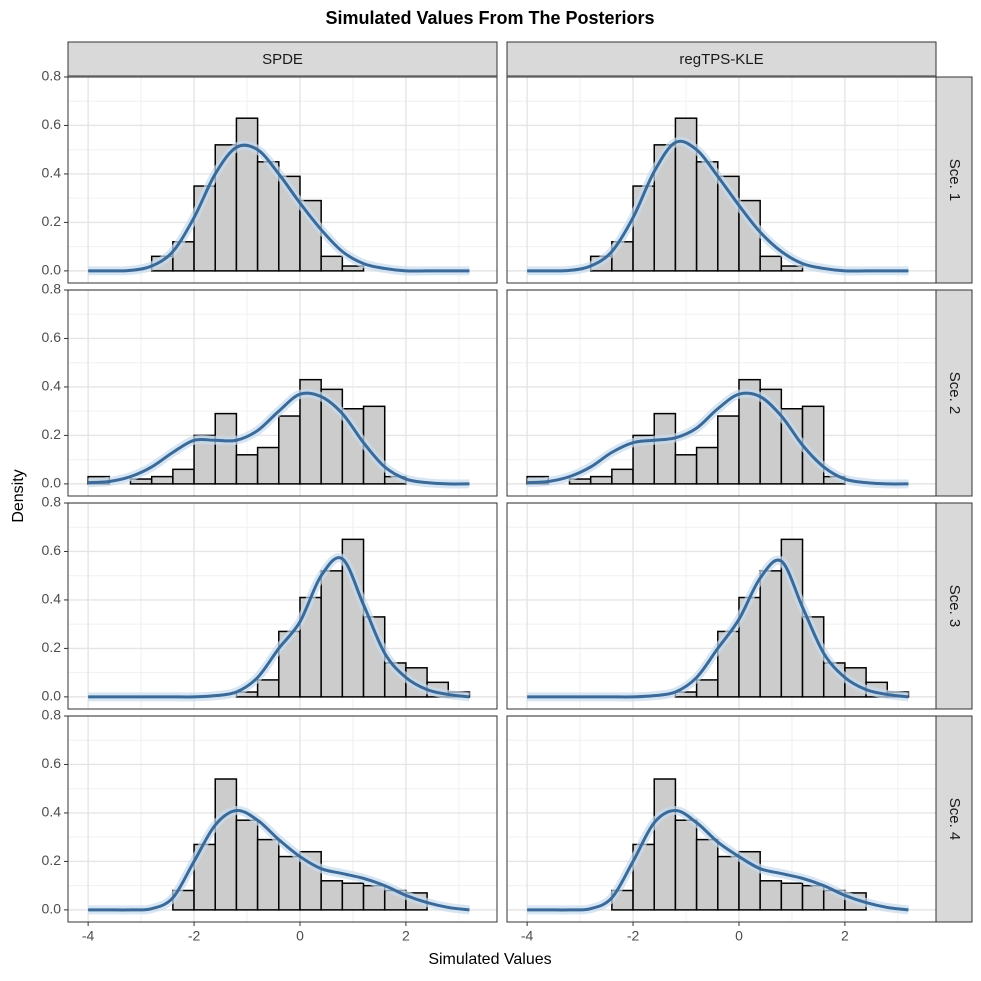 Image resolution: width=981 pixels, height=981 pixels. I want to click on row-strip-label: Sce. 2, so click(954, 393).